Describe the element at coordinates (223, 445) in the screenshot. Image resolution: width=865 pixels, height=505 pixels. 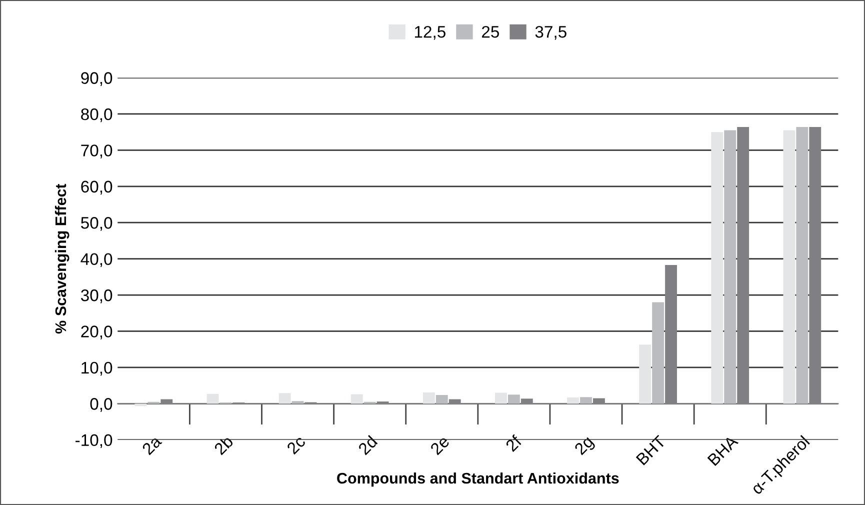
I see `x-tick-label: 2b` at that location.